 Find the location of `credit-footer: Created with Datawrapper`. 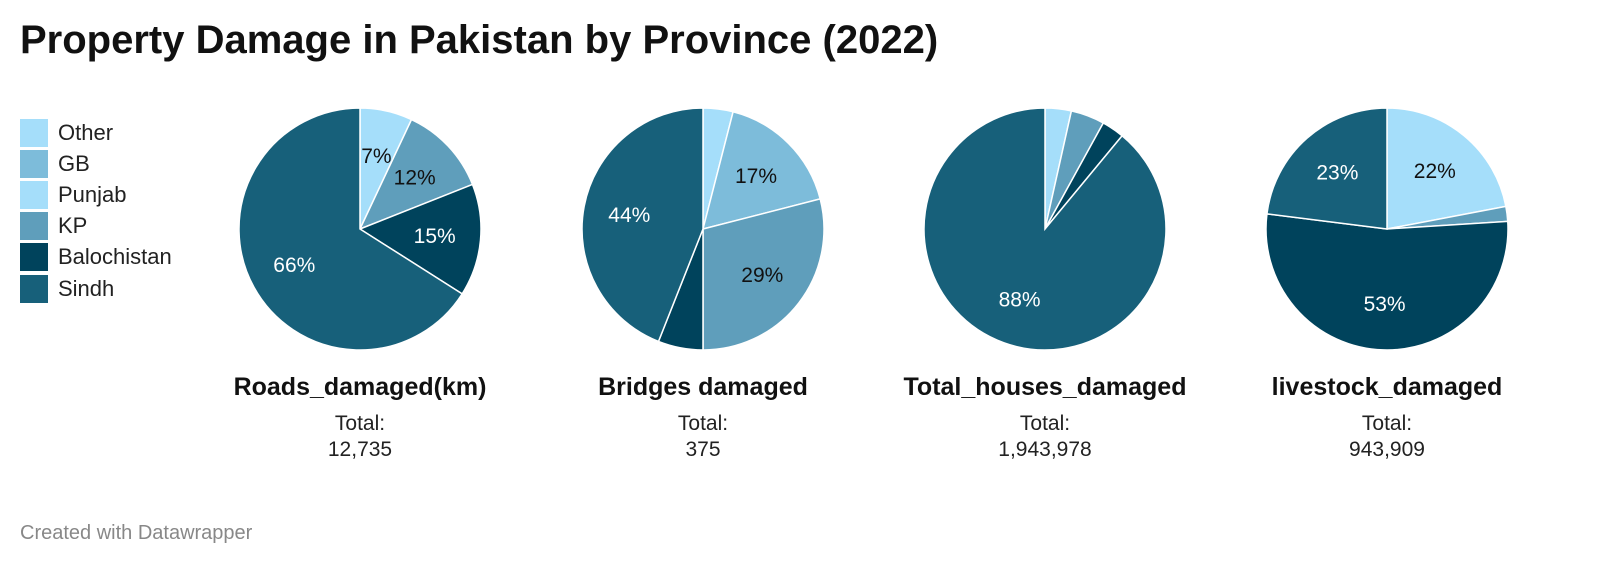

credit-footer: Created with Datawrapper is located at coordinates (136, 533).